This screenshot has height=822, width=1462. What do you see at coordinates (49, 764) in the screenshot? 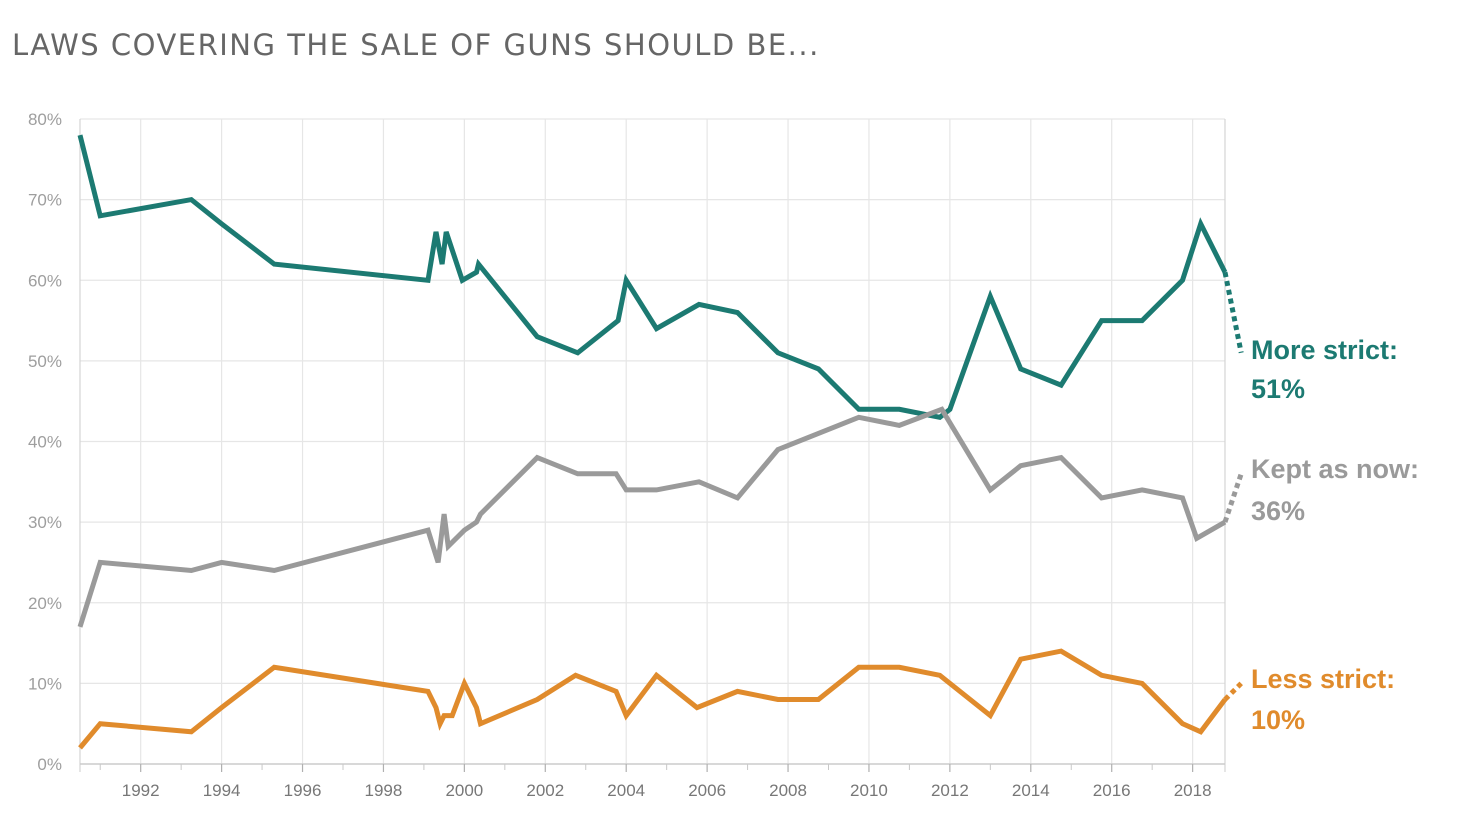
I see `y-tick-label: 0%` at bounding box center [49, 764].